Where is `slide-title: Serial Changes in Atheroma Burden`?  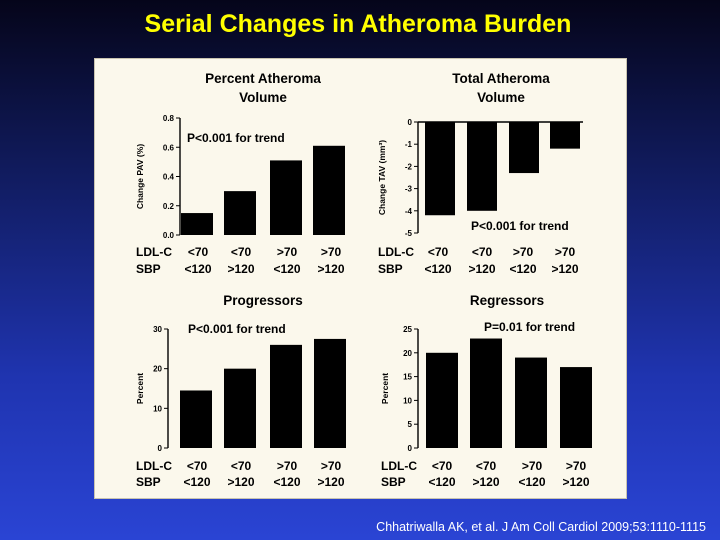
slide-title: Serial Changes in Atheroma Burden is located at coordinates (358, 24).